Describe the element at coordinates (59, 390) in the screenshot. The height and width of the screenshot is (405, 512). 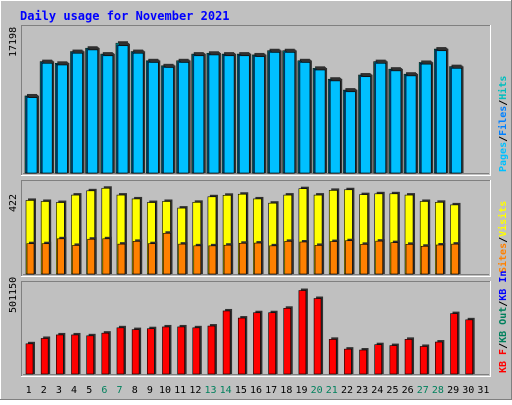
I see `x-tick-label: 3` at that location.